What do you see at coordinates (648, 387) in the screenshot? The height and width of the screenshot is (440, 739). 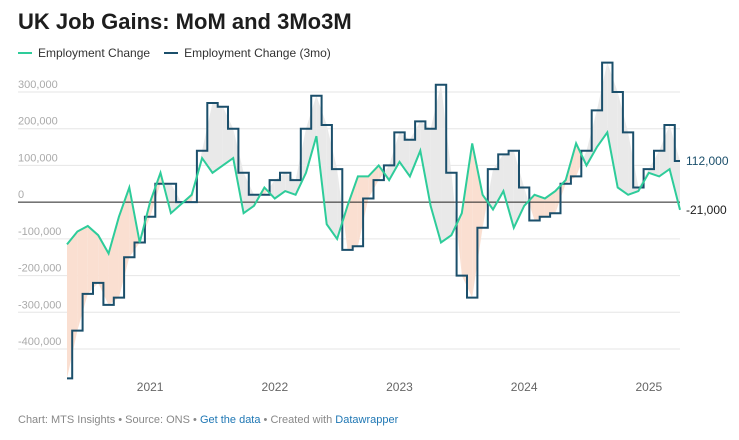 I see `x-tick-label: 2025` at bounding box center [648, 387].